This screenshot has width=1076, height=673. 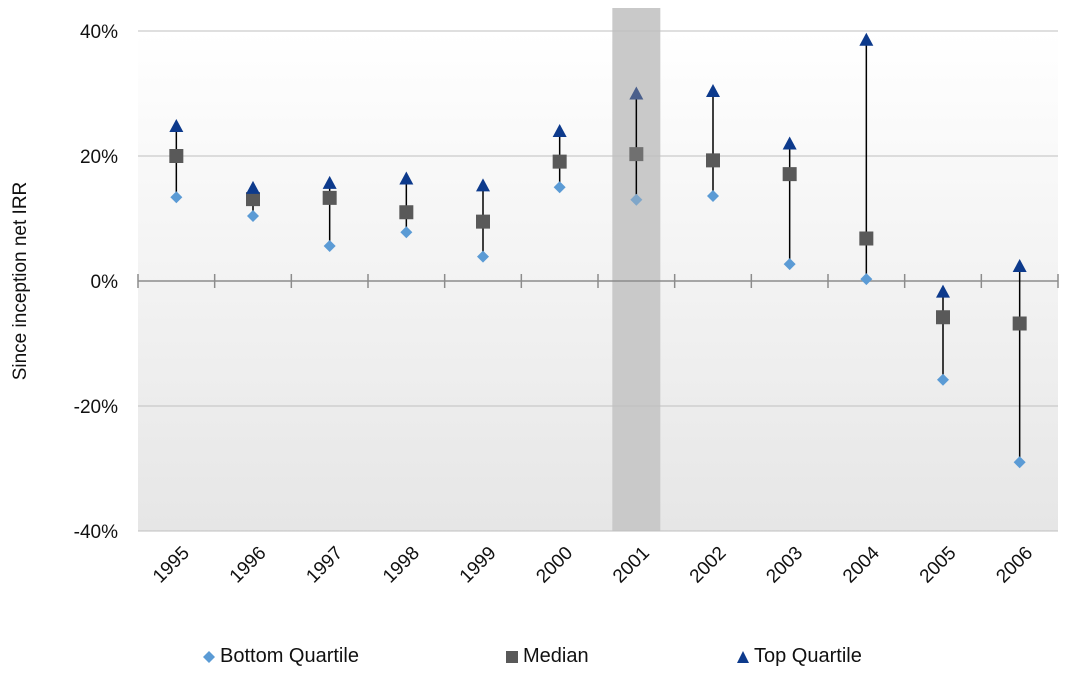 What do you see at coordinates (478, 565) in the screenshot?
I see `x-tick-label: 1999` at bounding box center [478, 565].